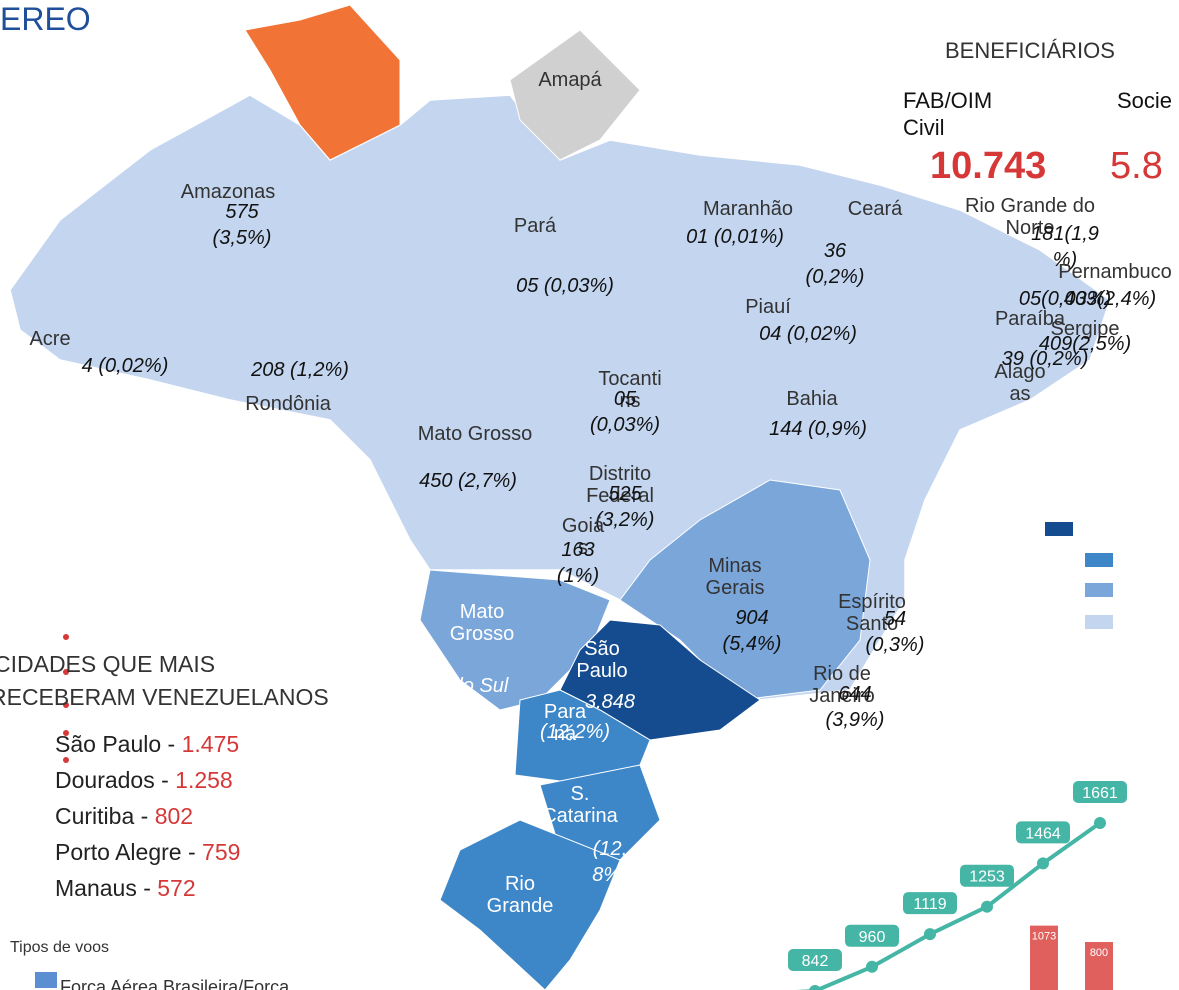 The height and width of the screenshot is (990, 1179). Describe the element at coordinates (734, 566) in the screenshot. I see `state-name: Minas` at that location.